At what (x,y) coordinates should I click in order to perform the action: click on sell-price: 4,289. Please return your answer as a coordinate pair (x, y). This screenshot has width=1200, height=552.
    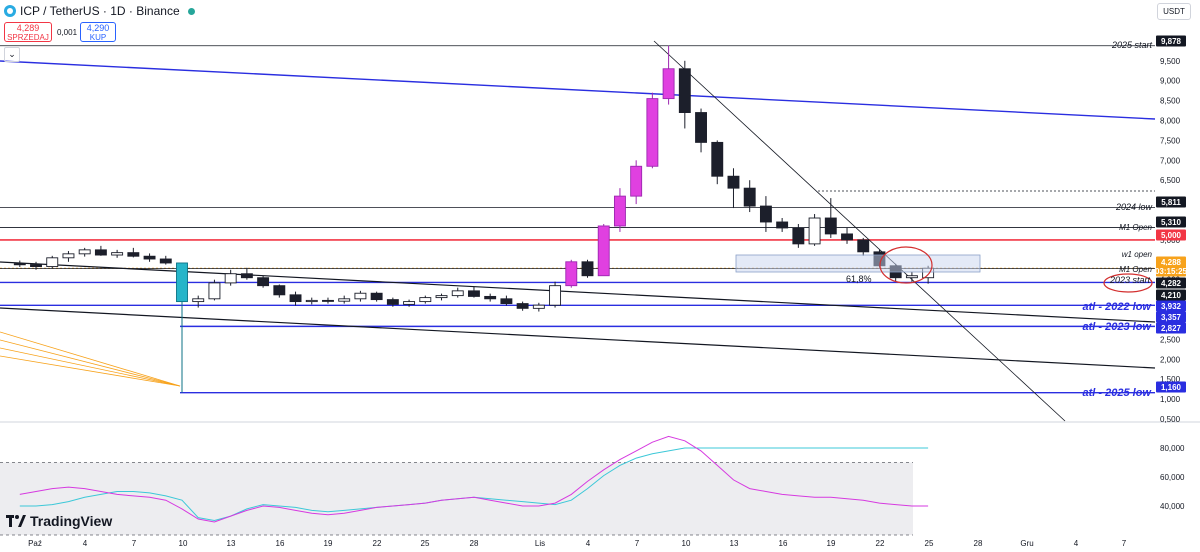
    Looking at the image, I should click on (28, 28).